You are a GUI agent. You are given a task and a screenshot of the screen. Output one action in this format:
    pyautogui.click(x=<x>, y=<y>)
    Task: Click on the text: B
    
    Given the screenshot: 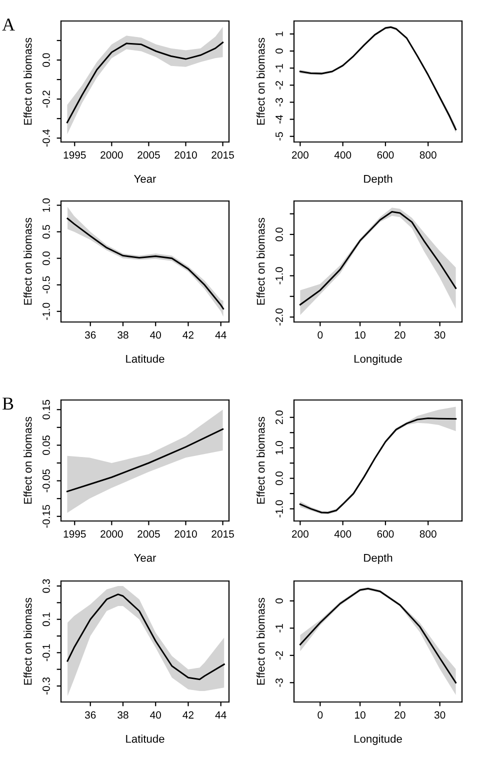 What is the action you would take?
    pyautogui.click(x=8, y=404)
    